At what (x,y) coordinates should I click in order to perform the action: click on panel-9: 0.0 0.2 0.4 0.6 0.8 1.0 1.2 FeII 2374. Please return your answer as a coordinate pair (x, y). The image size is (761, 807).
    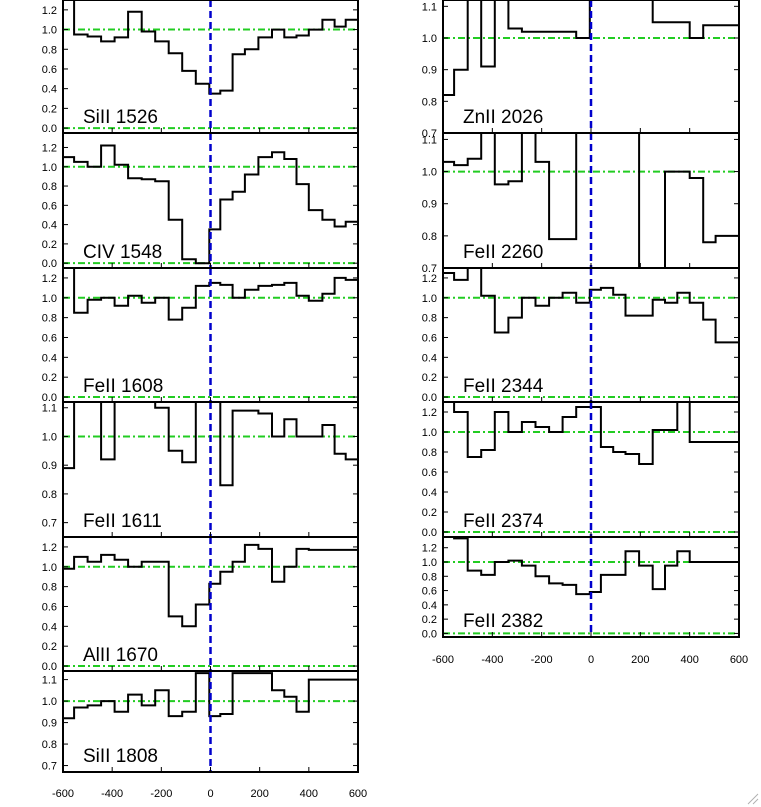
    Looking at the image, I should click on (581, 470).